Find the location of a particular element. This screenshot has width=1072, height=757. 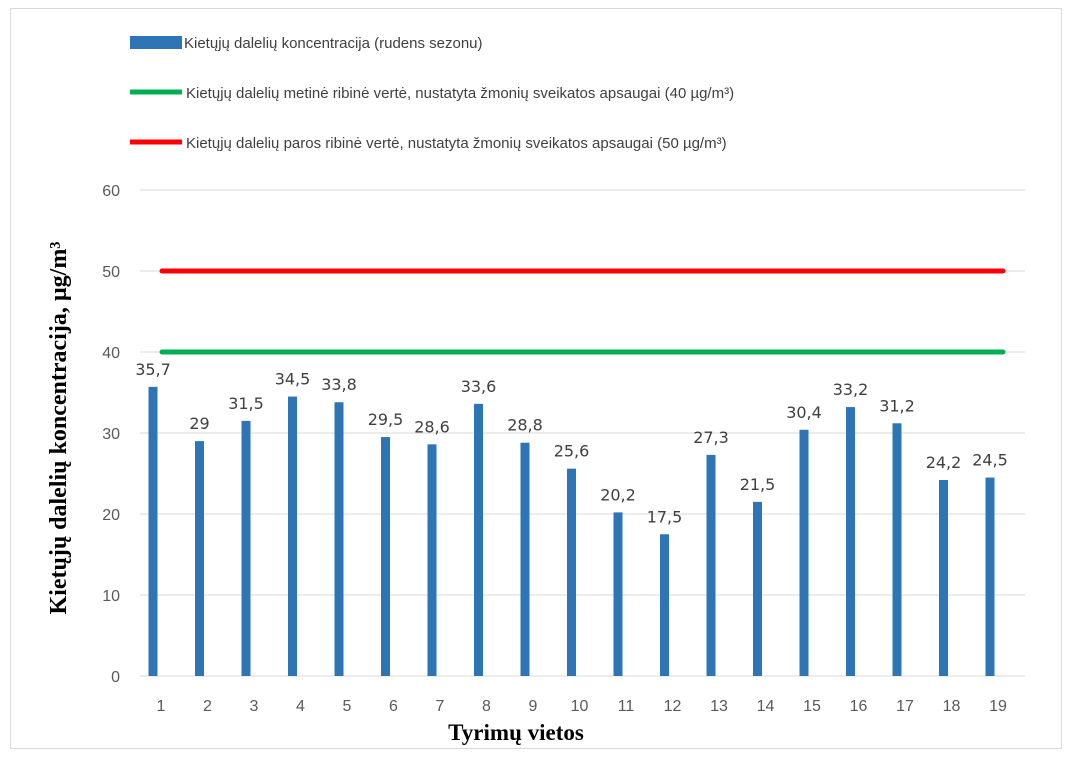

x-tick-label-4: 4 is located at coordinates (300, 706).